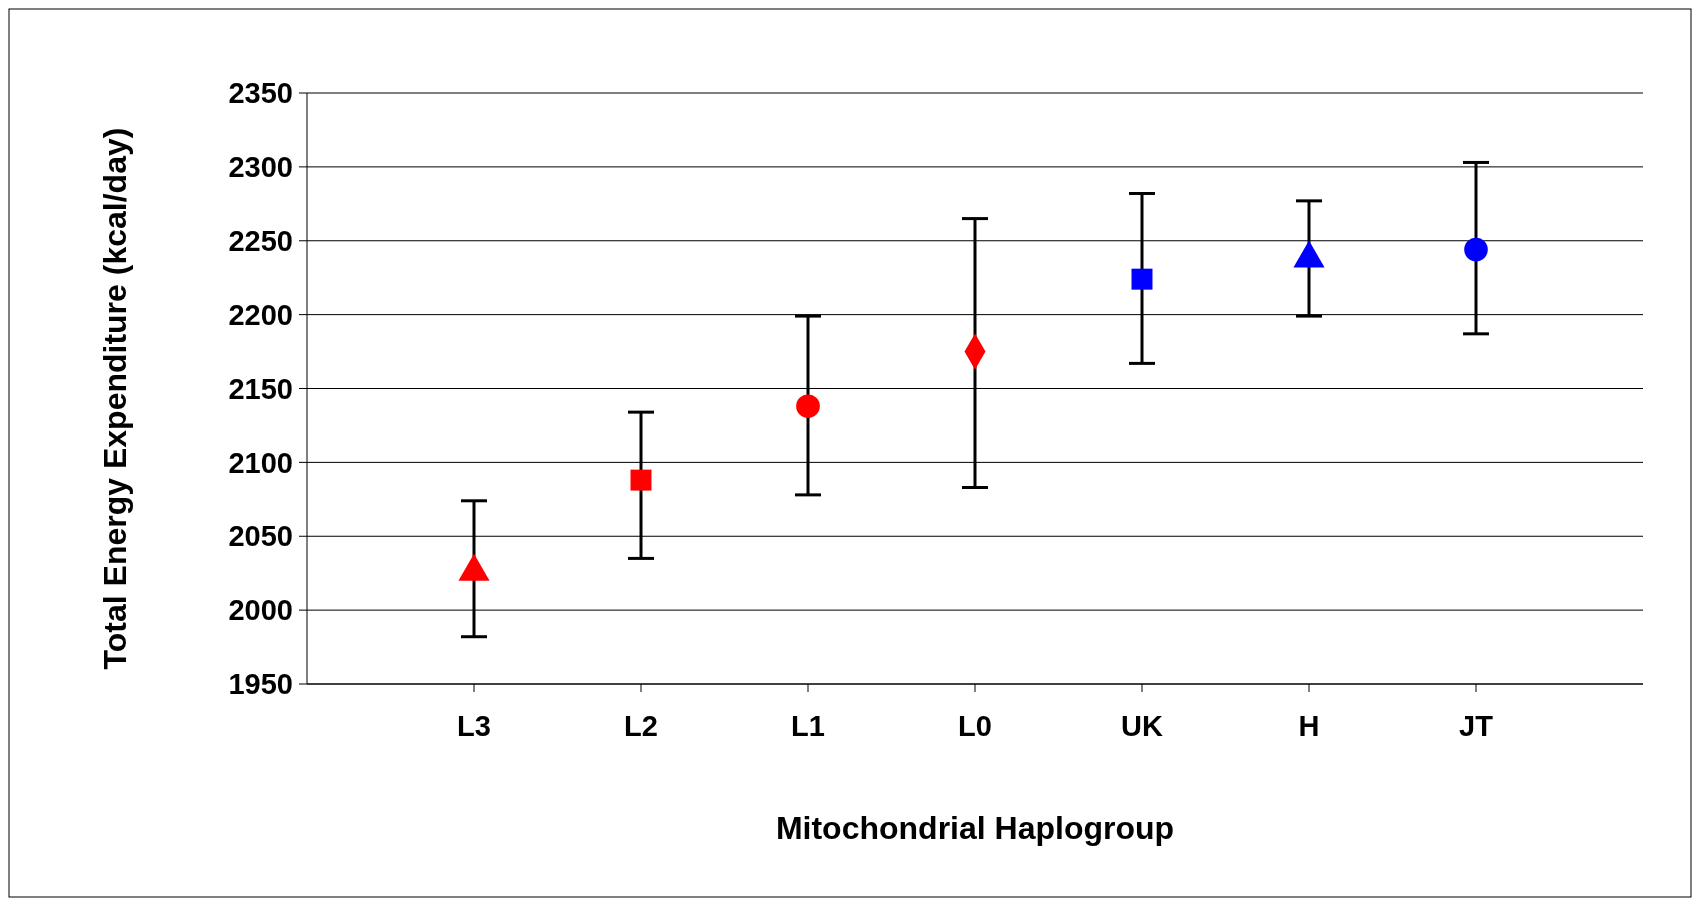 Image resolution: width=1700 pixels, height=899 pixels. What do you see at coordinates (260, 610) in the screenshot?
I see `y-tick-label: 2000` at bounding box center [260, 610].